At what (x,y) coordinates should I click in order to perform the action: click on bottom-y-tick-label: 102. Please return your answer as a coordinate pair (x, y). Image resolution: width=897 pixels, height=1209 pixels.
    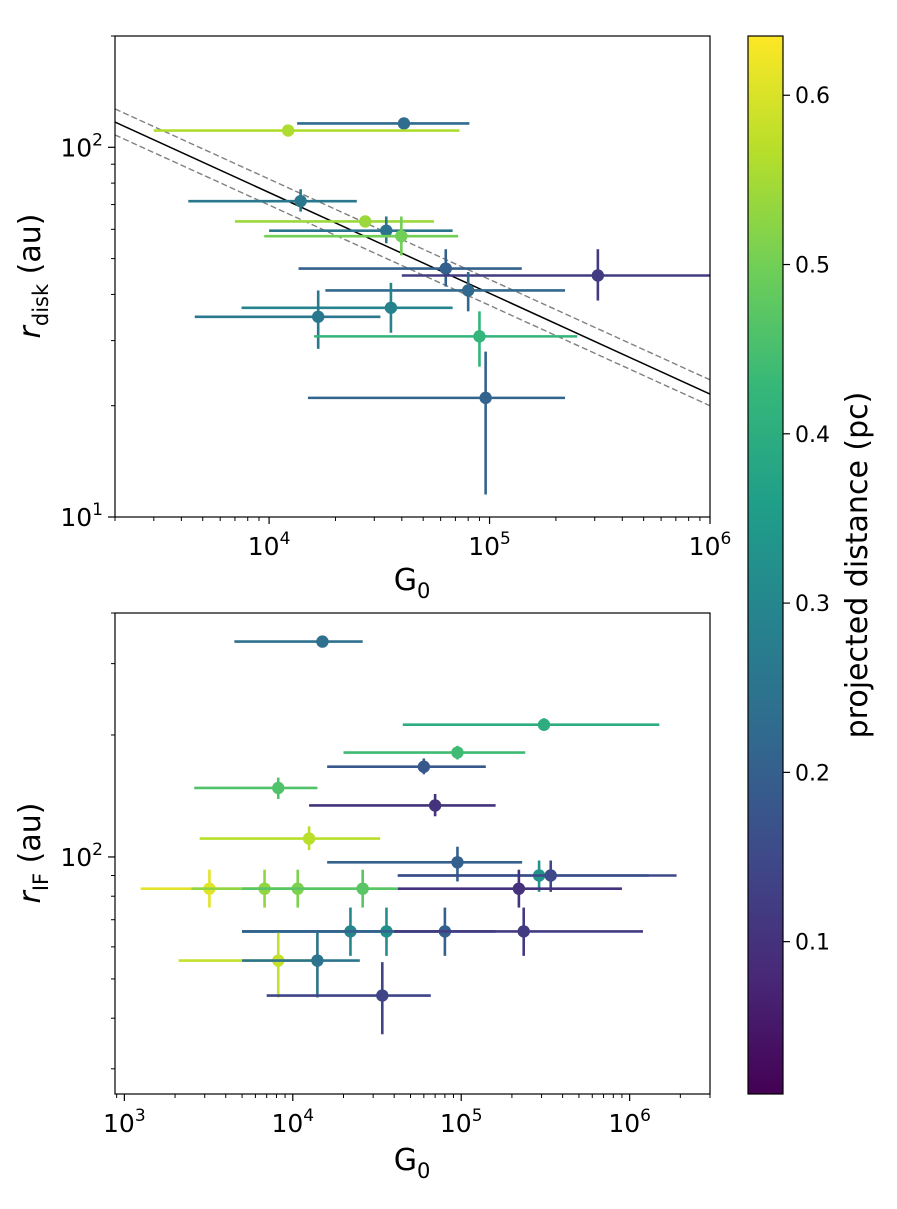
    Looking at the image, I should click on (81, 856).